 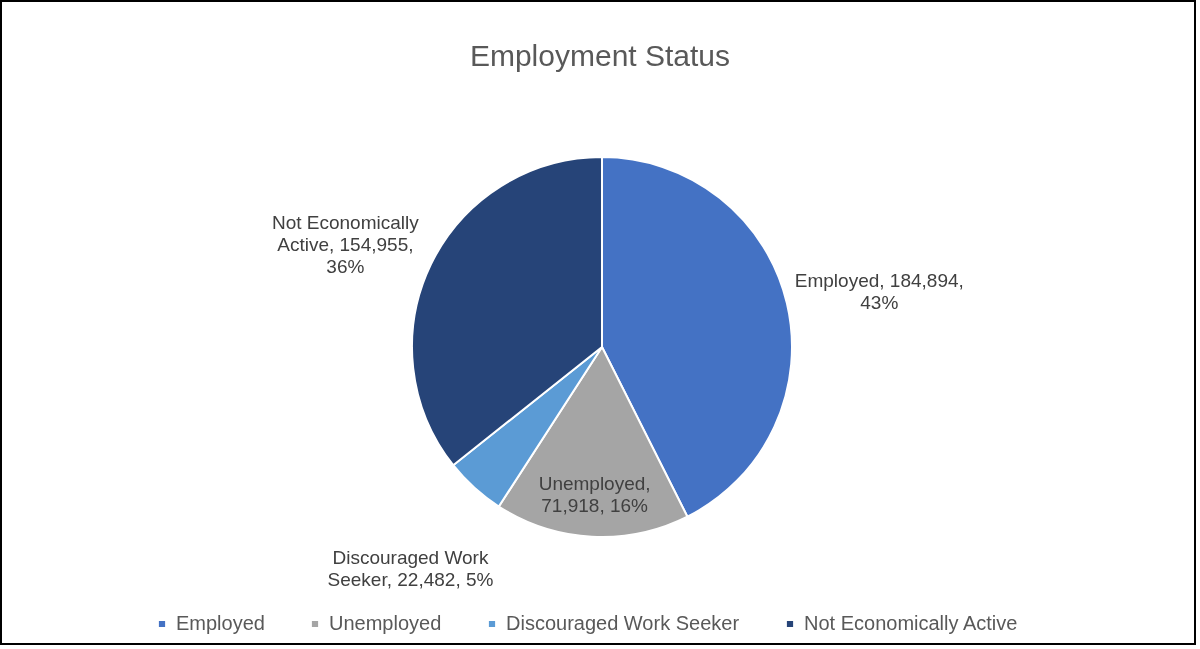 I want to click on legend-label: Unemployed, so click(x=385, y=623).